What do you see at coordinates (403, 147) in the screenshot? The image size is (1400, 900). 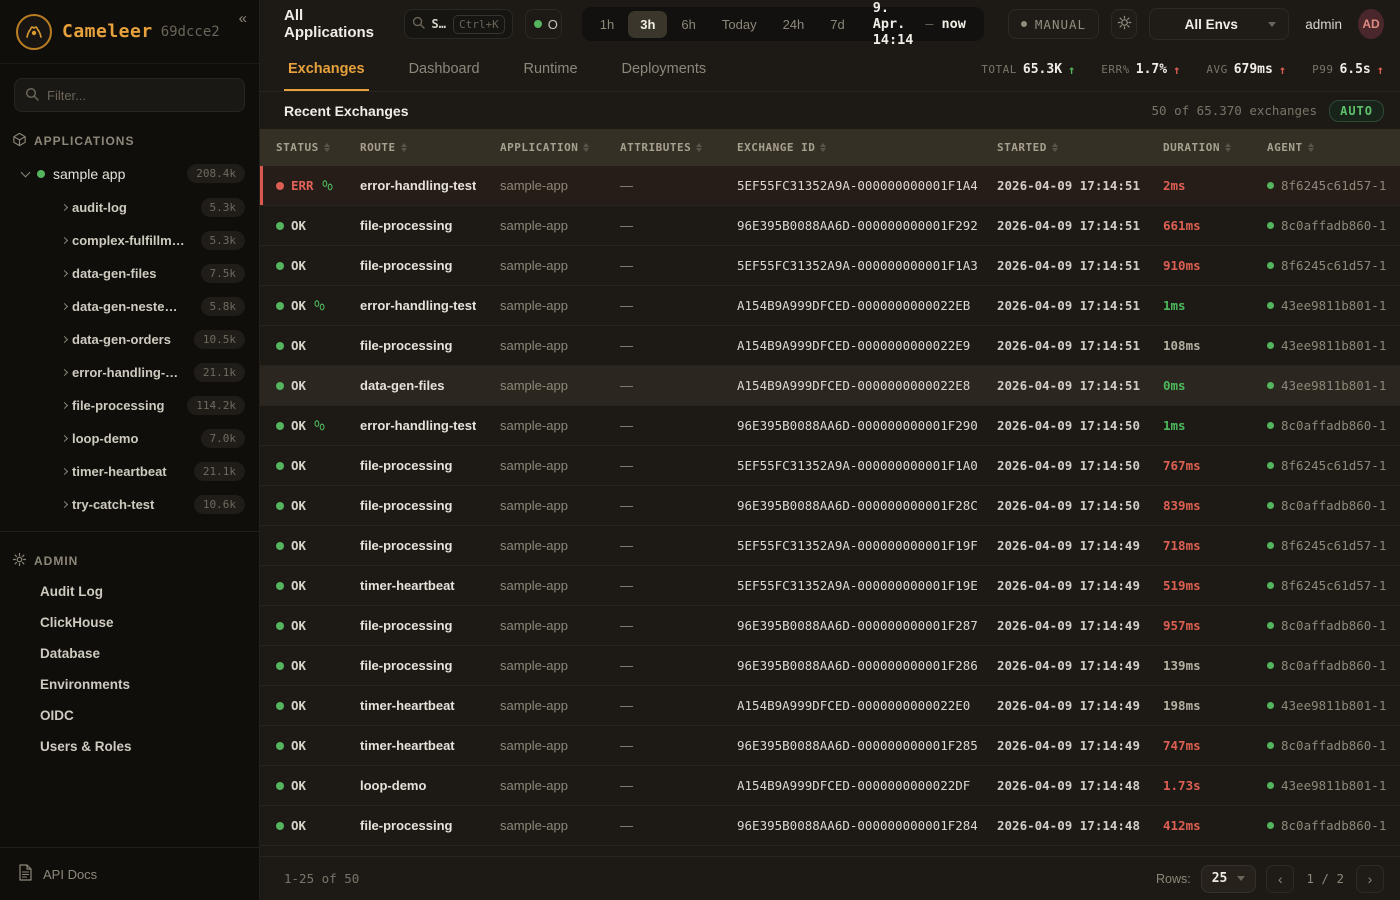 I see `sort-icon` at bounding box center [403, 147].